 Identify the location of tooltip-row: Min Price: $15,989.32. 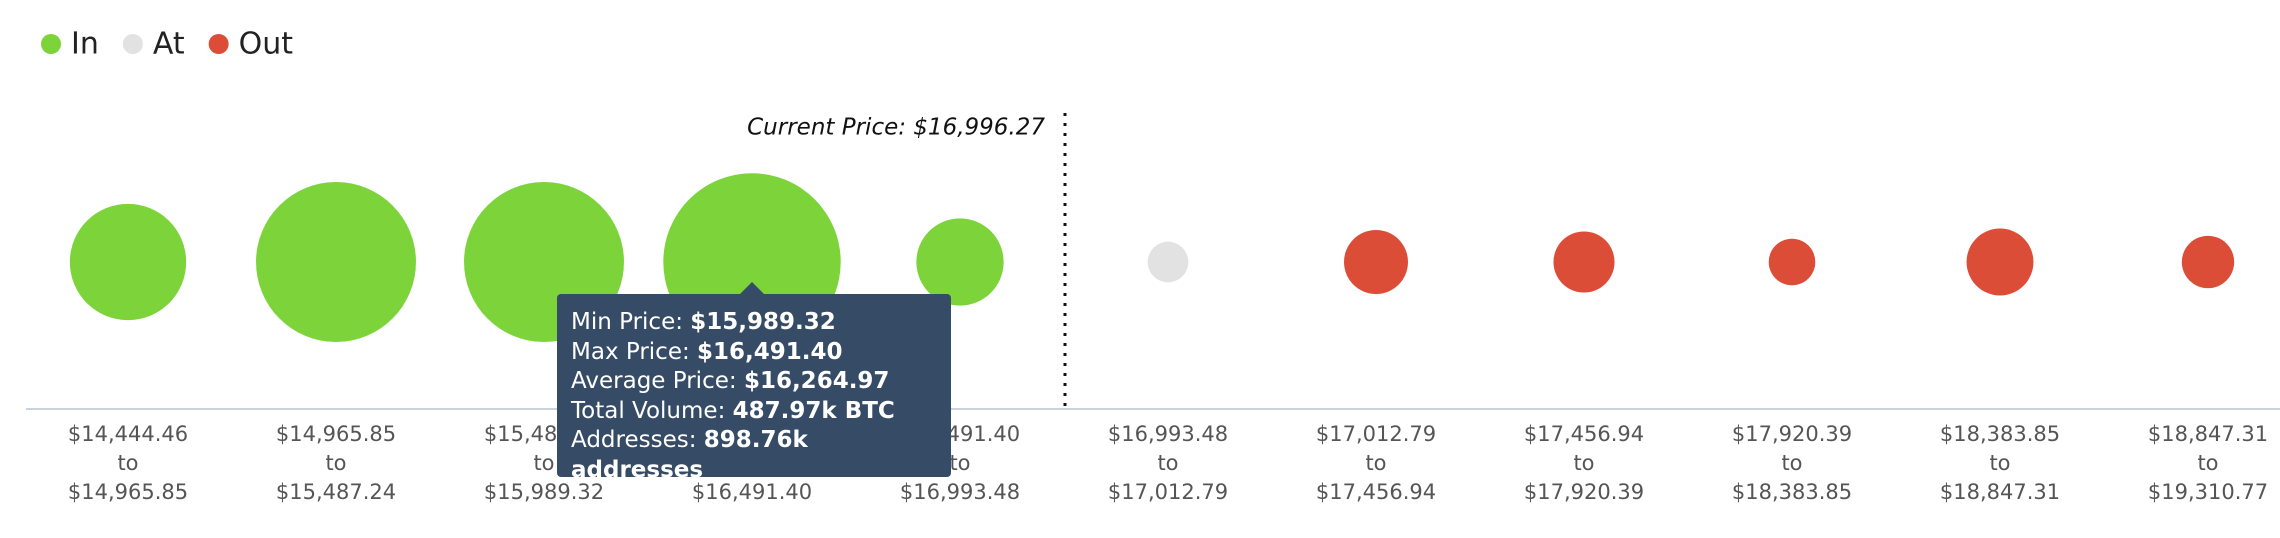
(754, 323).